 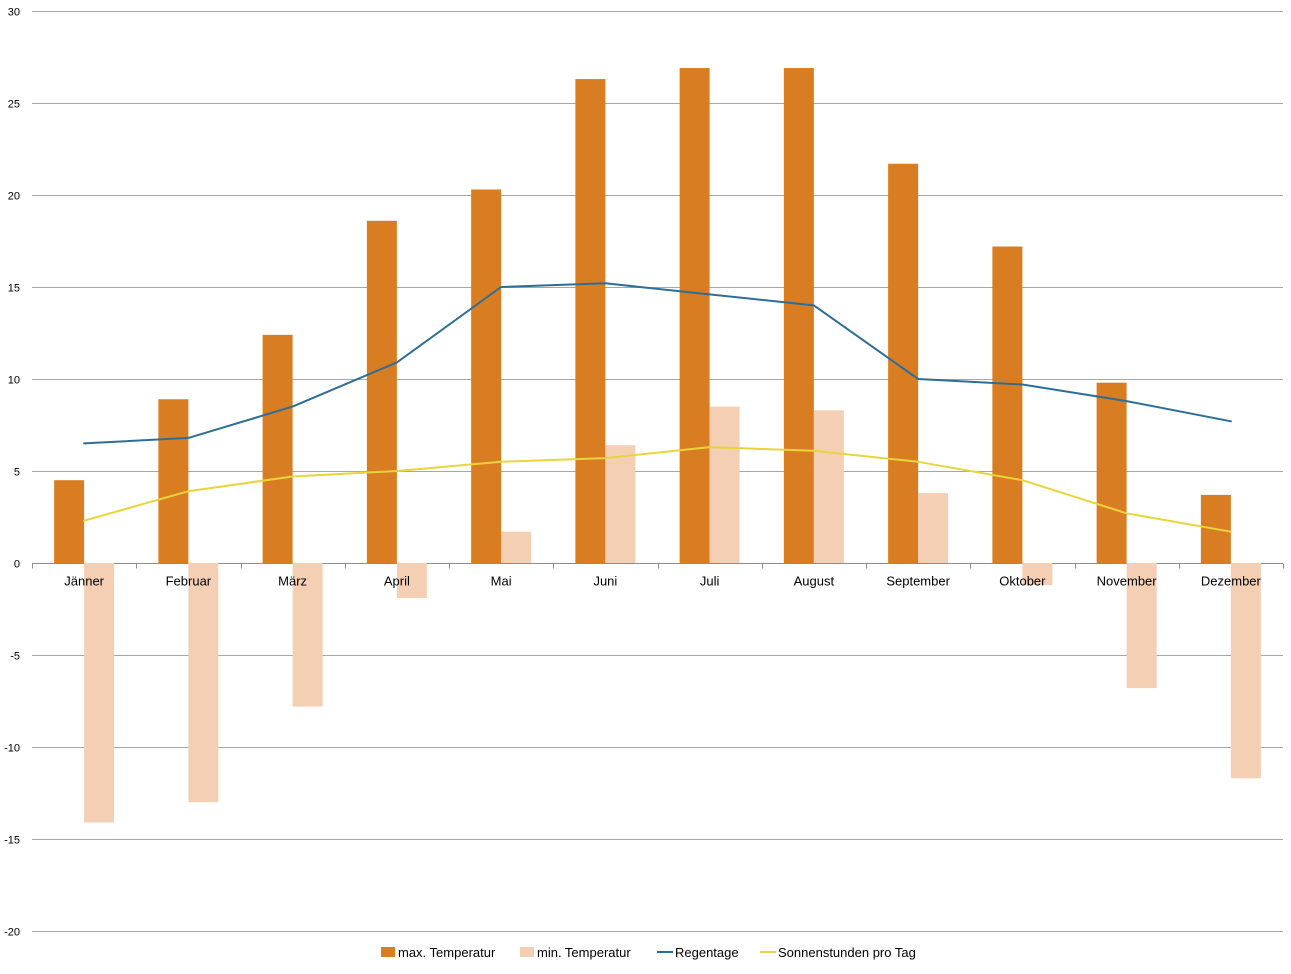 I want to click on legend-item: max. Temperatur, so click(x=438, y=952).